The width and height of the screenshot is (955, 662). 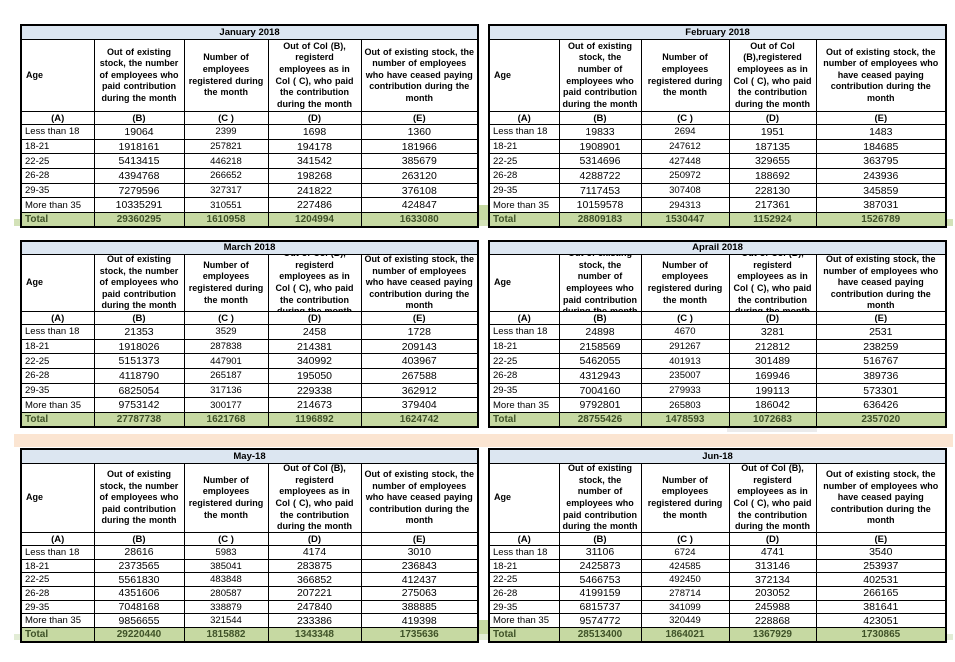 I want to click on column-letter: (C ), so click(x=226, y=539).